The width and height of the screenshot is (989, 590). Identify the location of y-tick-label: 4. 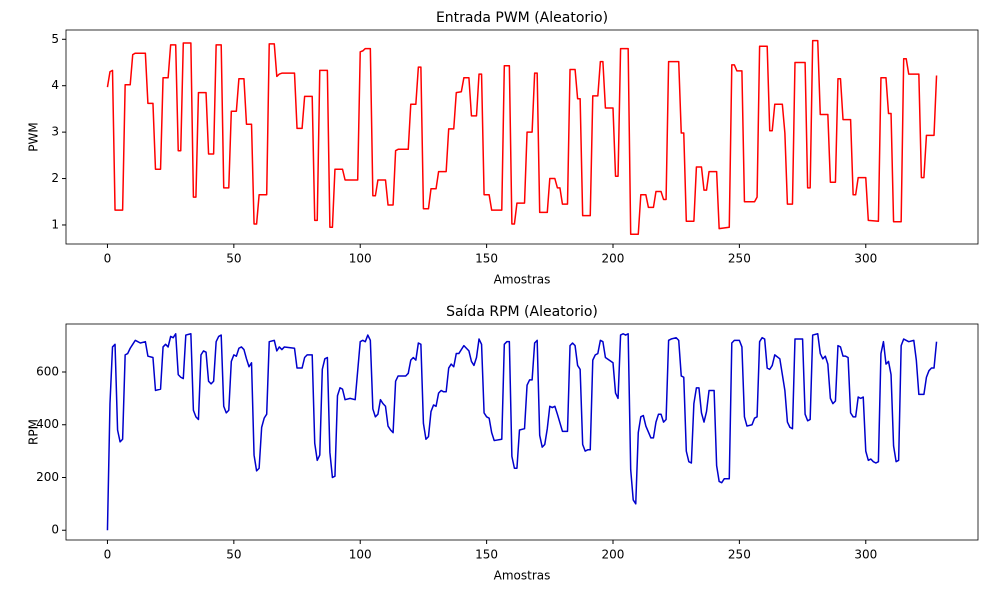
(55, 85).